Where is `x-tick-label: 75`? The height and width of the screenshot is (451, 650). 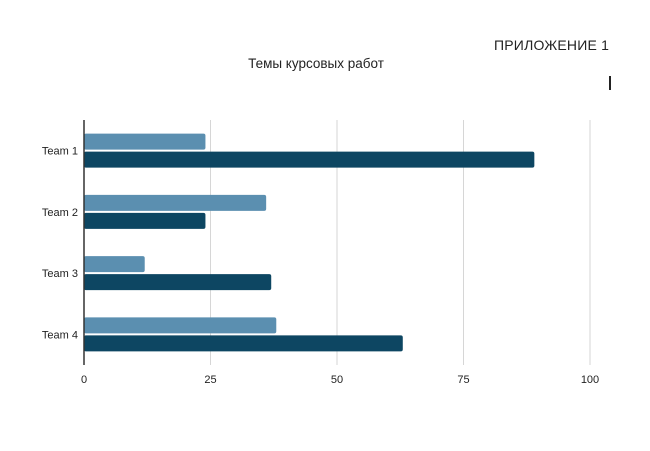
x-tick-label: 75 is located at coordinates (463, 380).